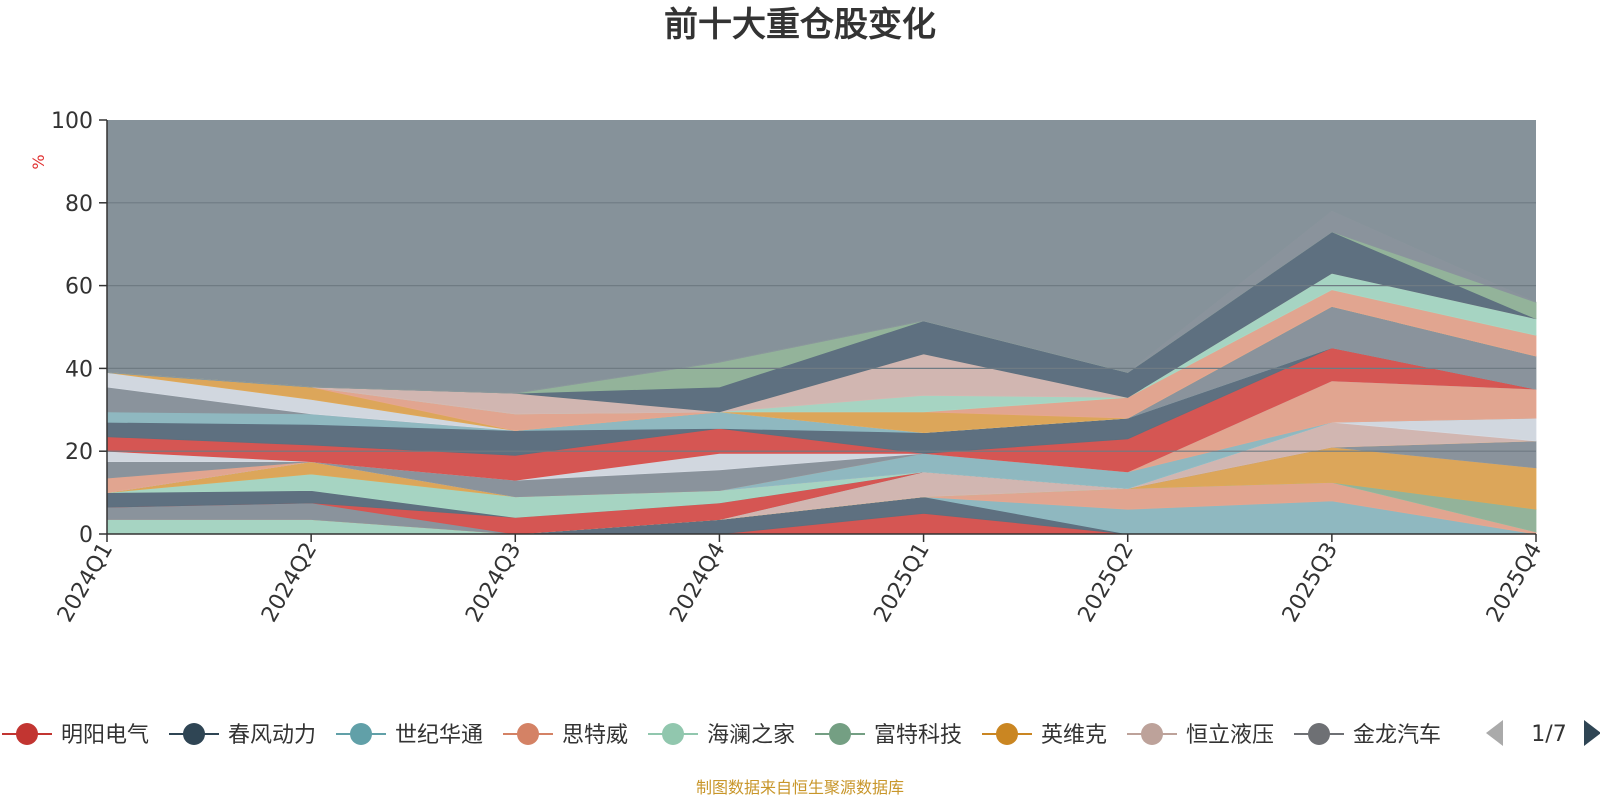 The height and width of the screenshot is (800, 1600). What do you see at coordinates (79, 369) in the screenshot?
I see `y-tick-label-40: 40` at bounding box center [79, 369].